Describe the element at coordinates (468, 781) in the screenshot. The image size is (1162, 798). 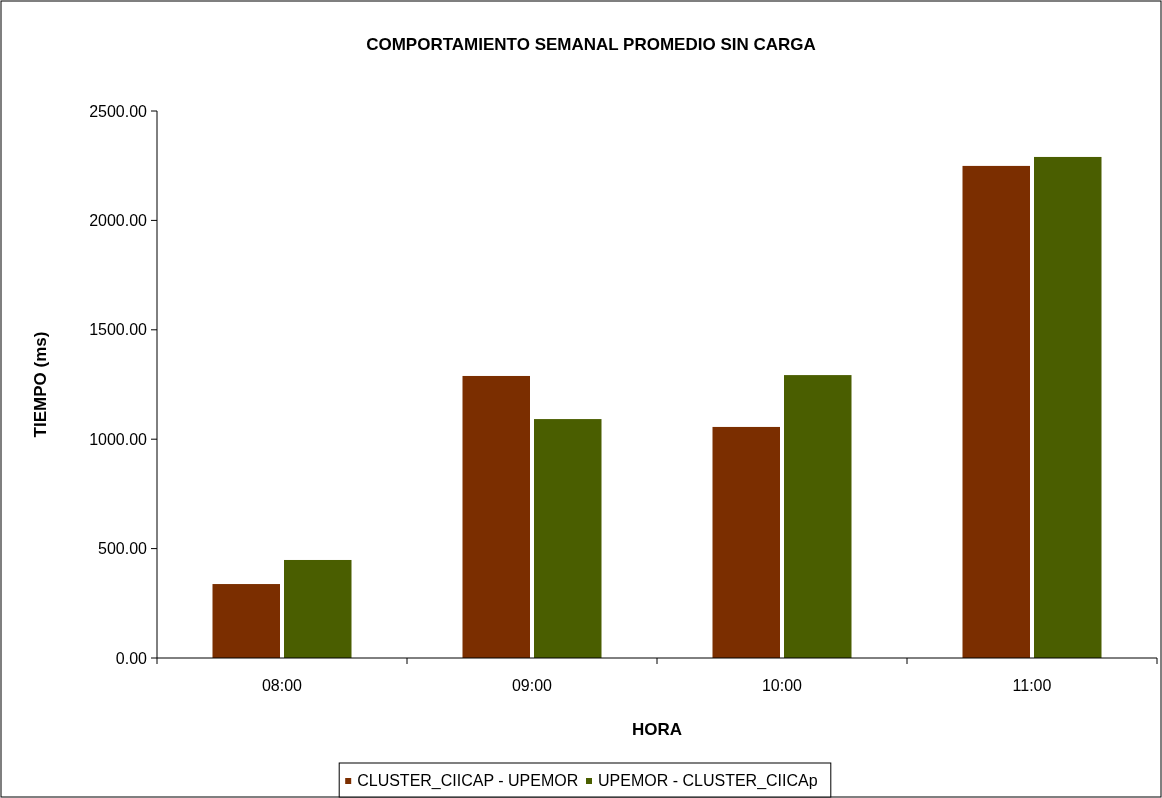
I see `legend-label: CLUSTER_CIICAP - UPEMOR` at that location.